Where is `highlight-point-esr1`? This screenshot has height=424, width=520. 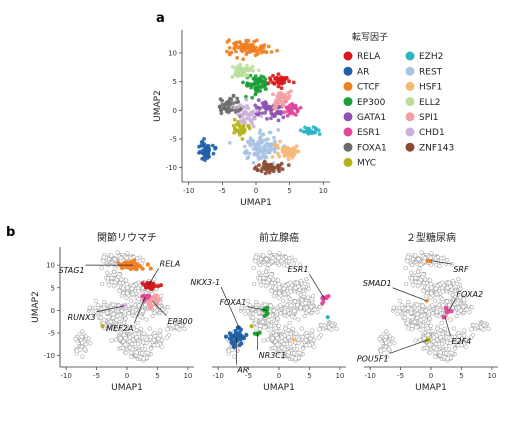
highlight-point-esr1 is located at coordinates (322, 303).